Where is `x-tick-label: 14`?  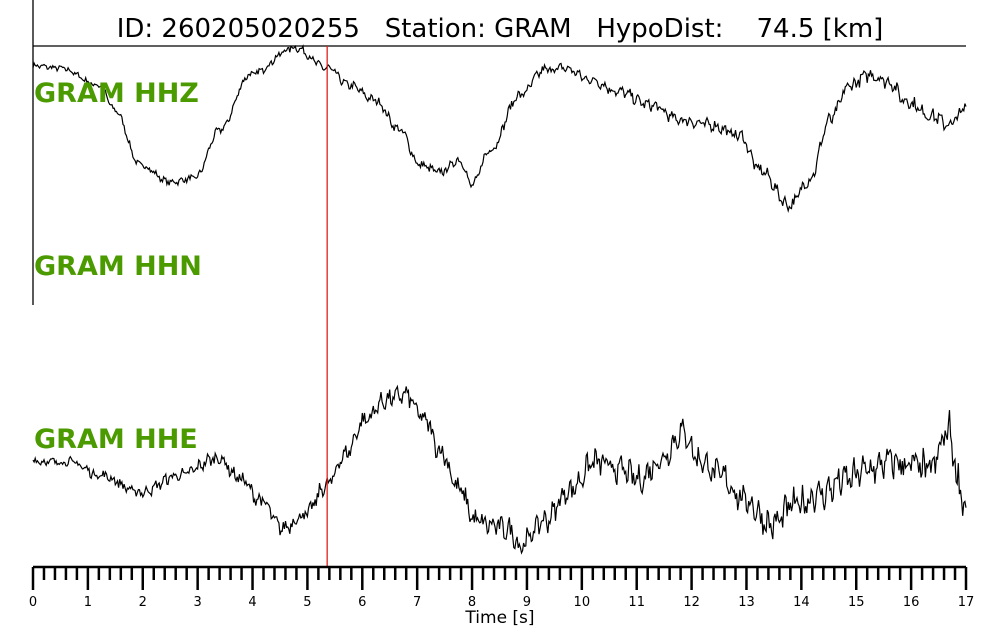
x-tick-label: 14 is located at coordinates (801, 602).